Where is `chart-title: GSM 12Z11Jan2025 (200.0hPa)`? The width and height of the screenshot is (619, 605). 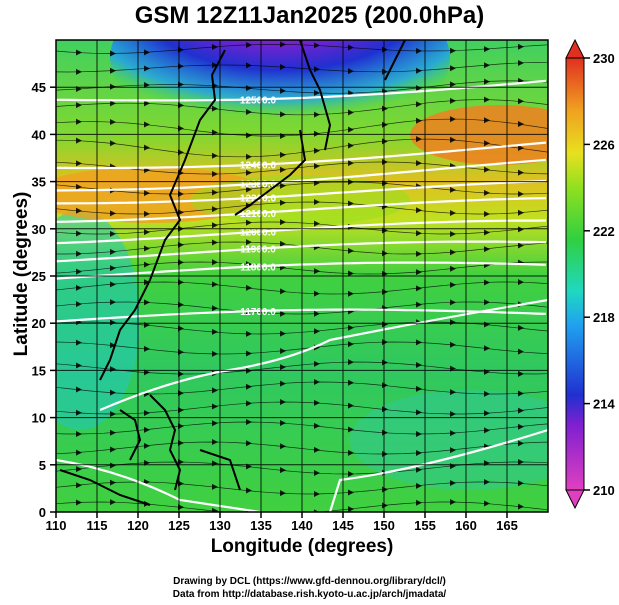 chart-title: GSM 12Z11Jan2025 (200.0hPa) is located at coordinates (309, 15).